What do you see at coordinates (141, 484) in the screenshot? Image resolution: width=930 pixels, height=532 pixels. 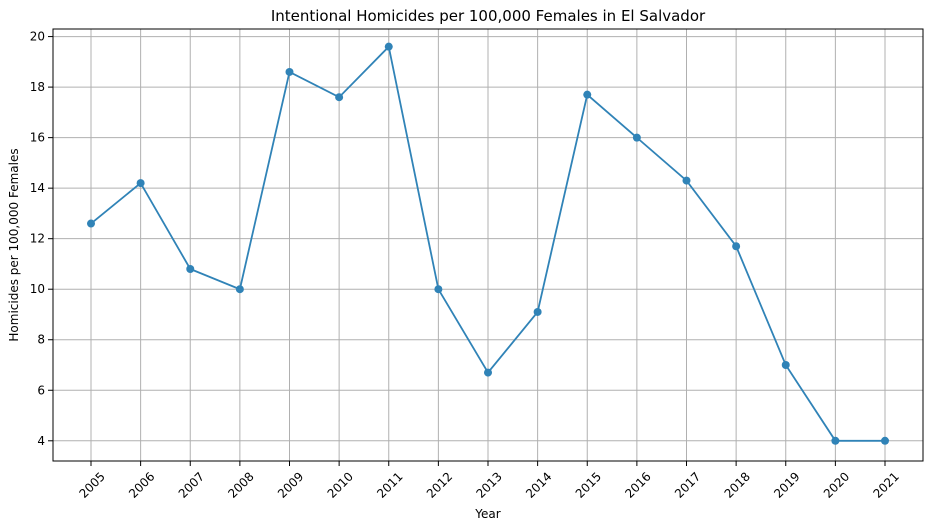 I see `x-tick-label: 2006` at bounding box center [141, 484].